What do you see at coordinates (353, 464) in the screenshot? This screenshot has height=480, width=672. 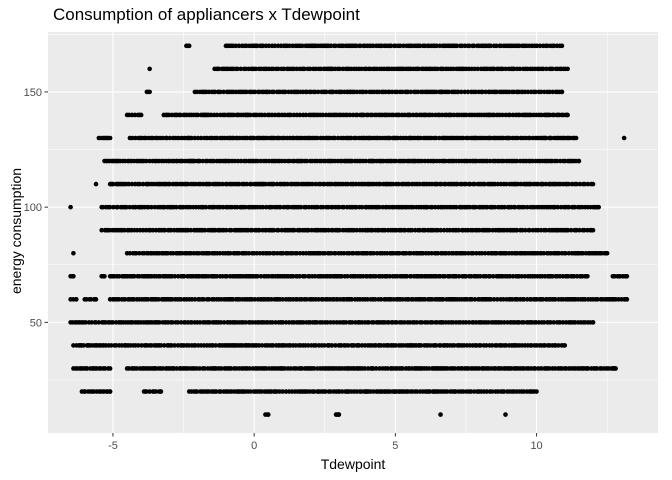 I see `x-axis-title: Tdewpoint` at bounding box center [353, 464].